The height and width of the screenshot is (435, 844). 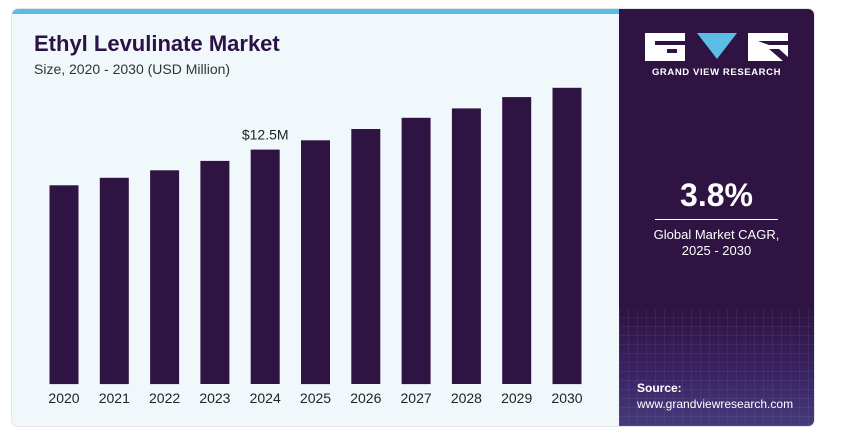 I want to click on x-tick-label-2021: 2021, so click(x=114, y=398).